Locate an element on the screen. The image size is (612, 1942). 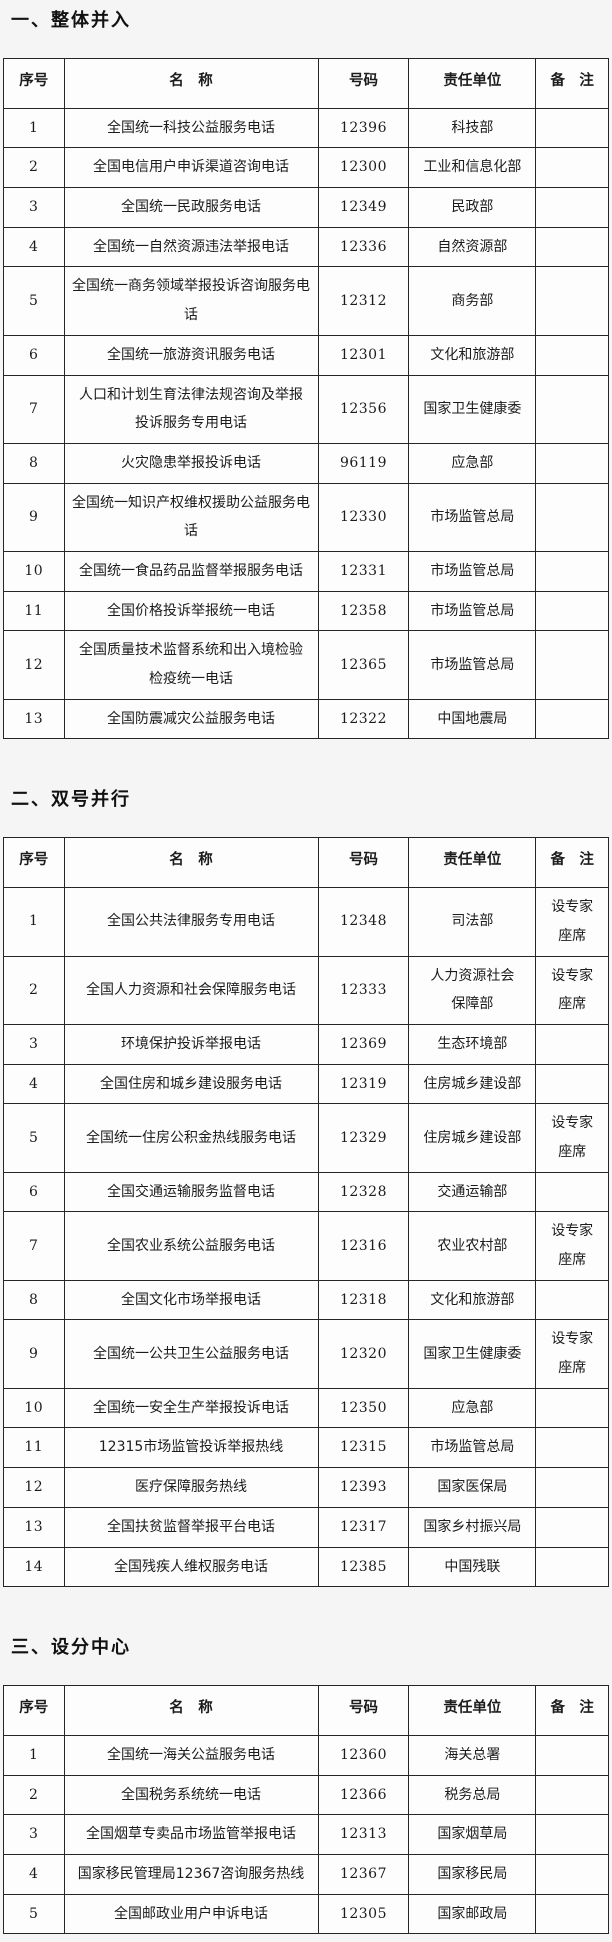
cell-serial: 6 is located at coordinates (34, 355).